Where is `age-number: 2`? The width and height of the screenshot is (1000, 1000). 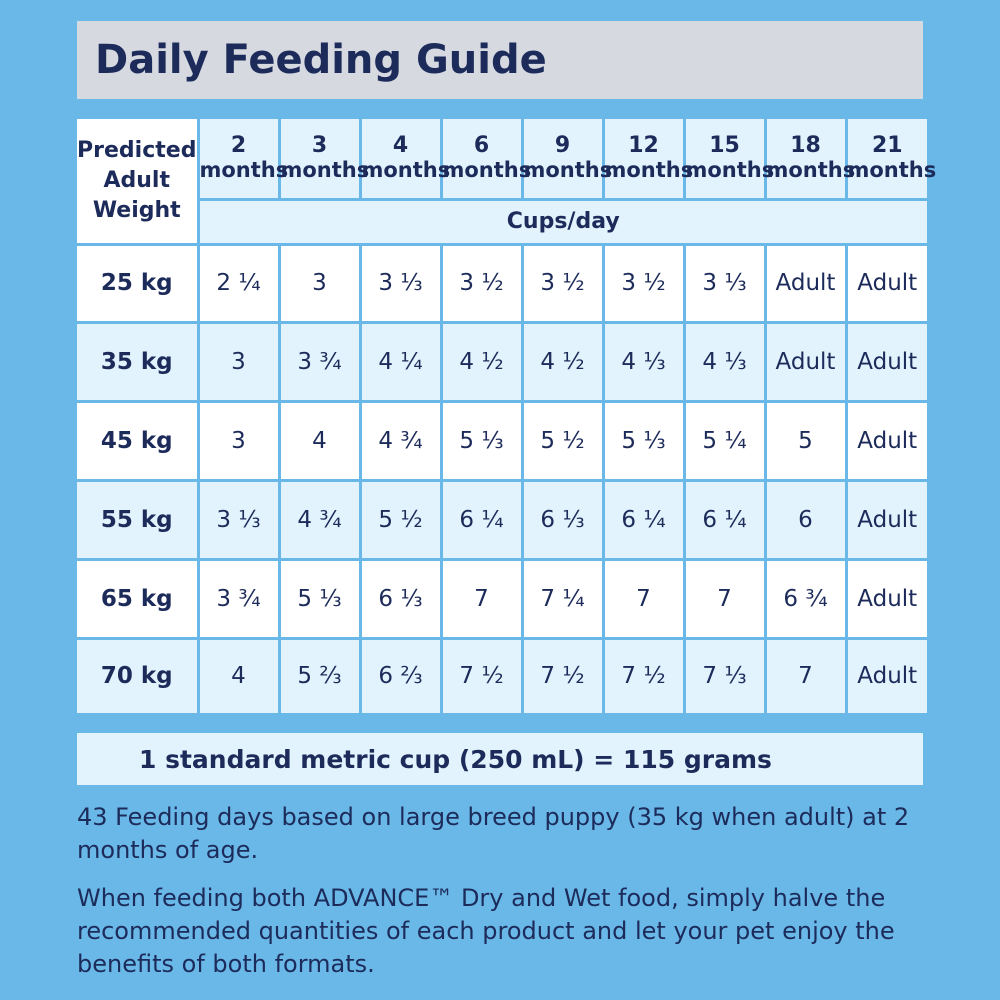 age-number: 2 is located at coordinates (238, 146).